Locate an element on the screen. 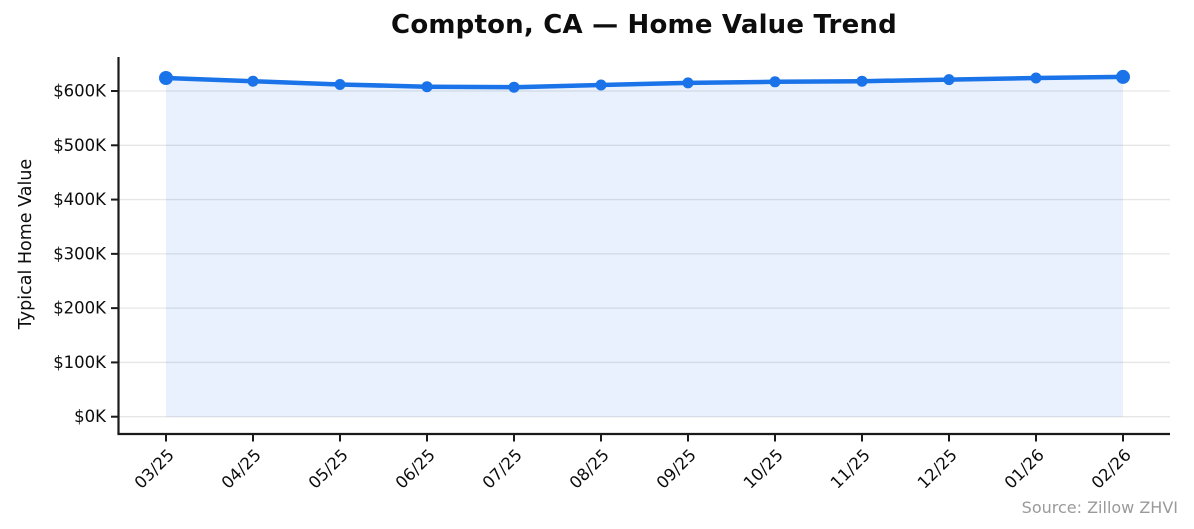 Image resolution: width=1194 pixels, height=529 pixels. x-tick-label: 04/25 is located at coordinates (241, 468).